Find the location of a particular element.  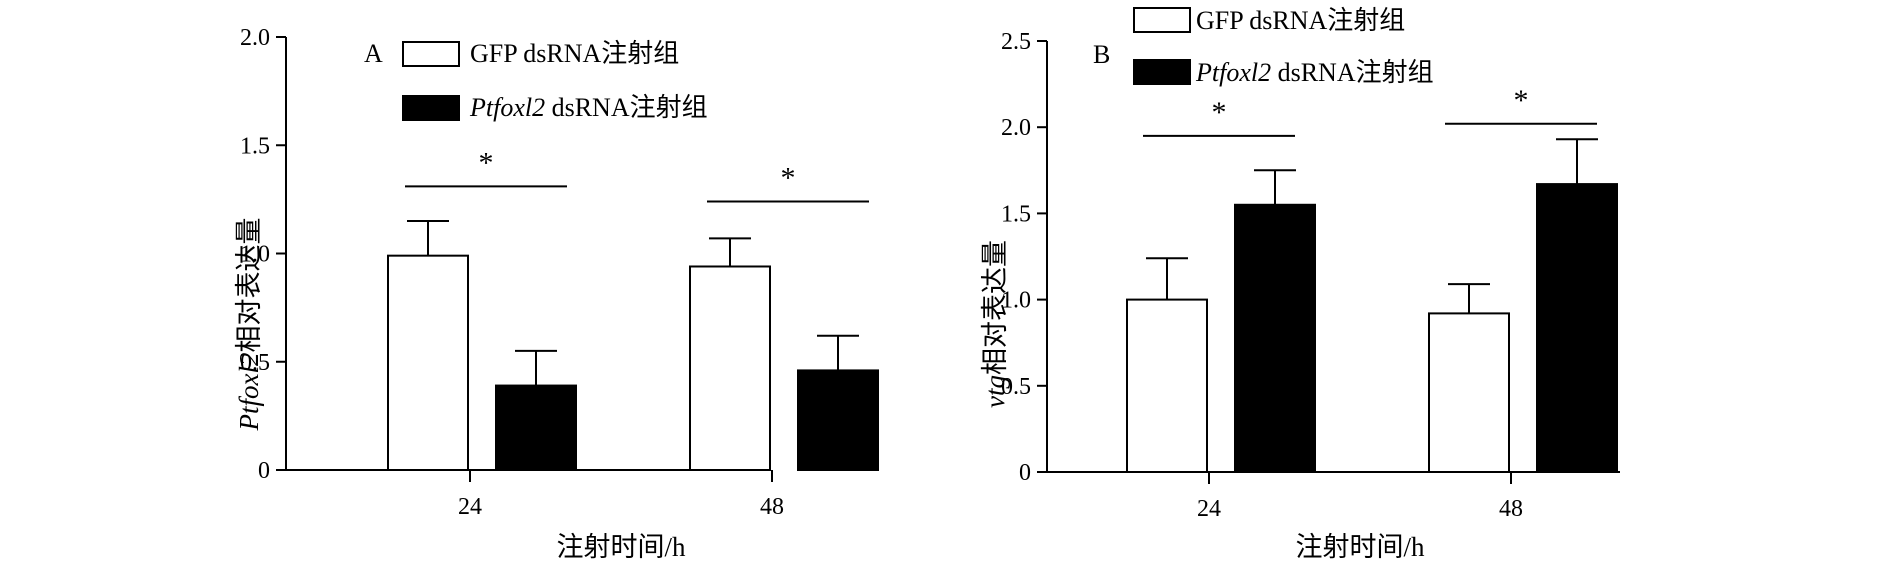

y-axis-title: vtg相对表达量 is located at coordinates (995, 324).